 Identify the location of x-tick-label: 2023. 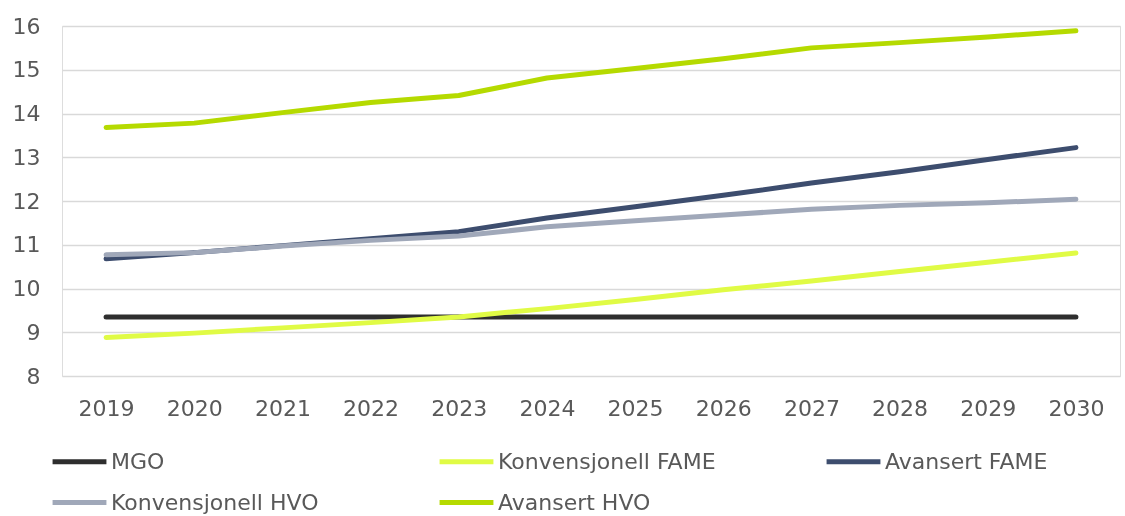
(459, 408).